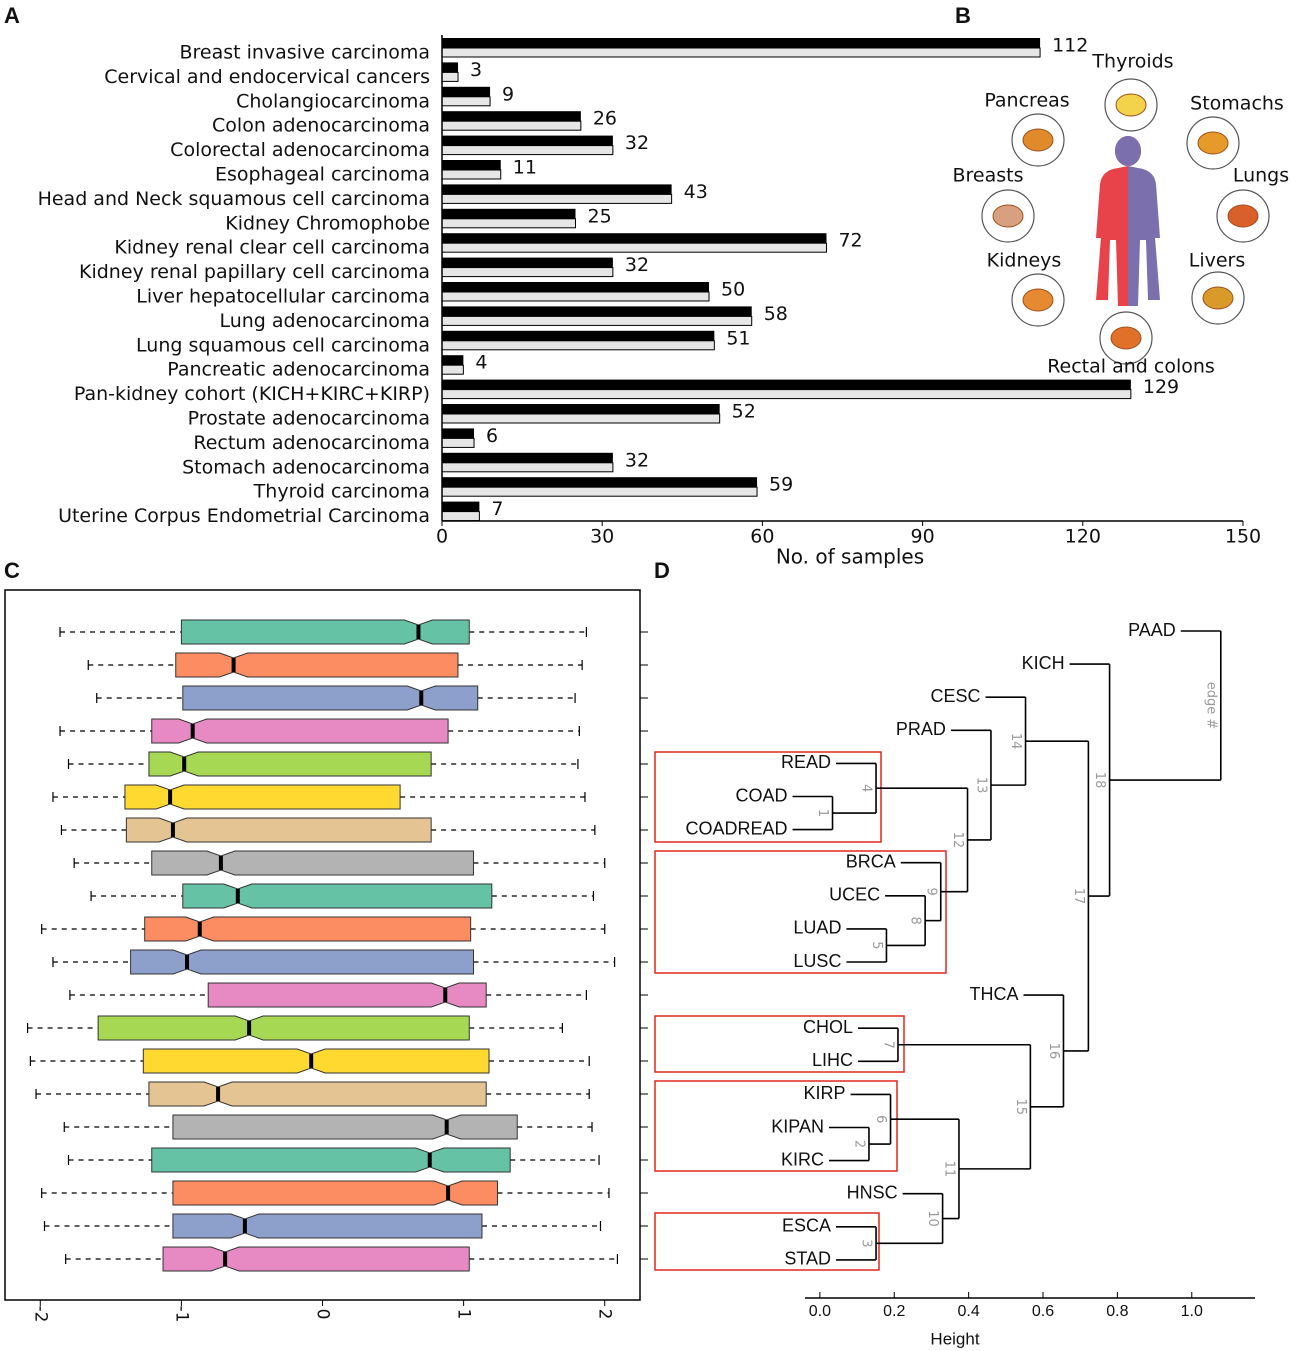 The width and height of the screenshot is (1291, 1351). What do you see at coordinates (254, 272) in the screenshot?
I see `category-label: Kidney renal papillary cell carcinoma` at bounding box center [254, 272].